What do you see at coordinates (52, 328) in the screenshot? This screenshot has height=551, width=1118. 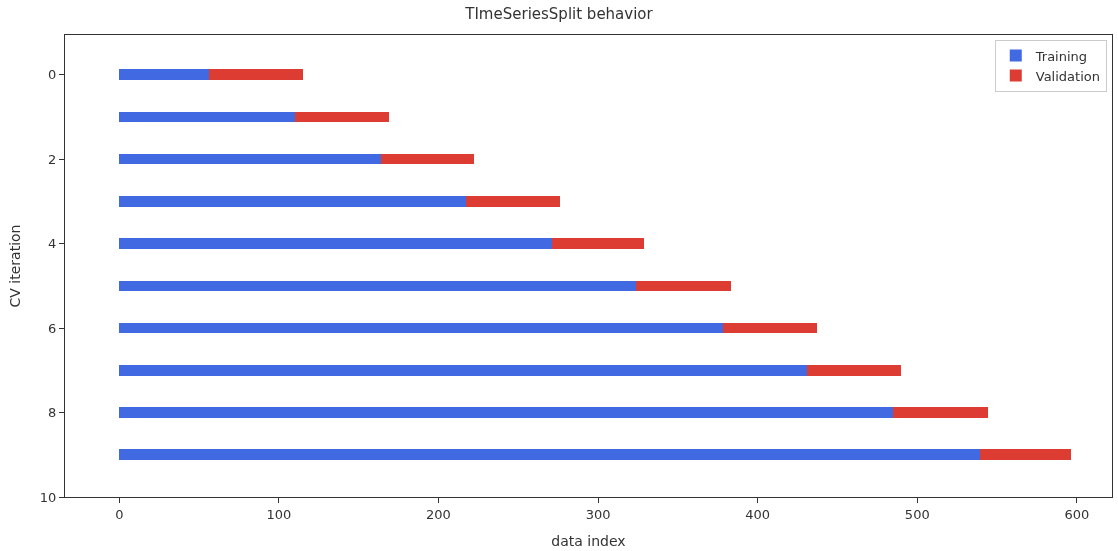 I see `y-tick-label: 6` at bounding box center [52, 328].